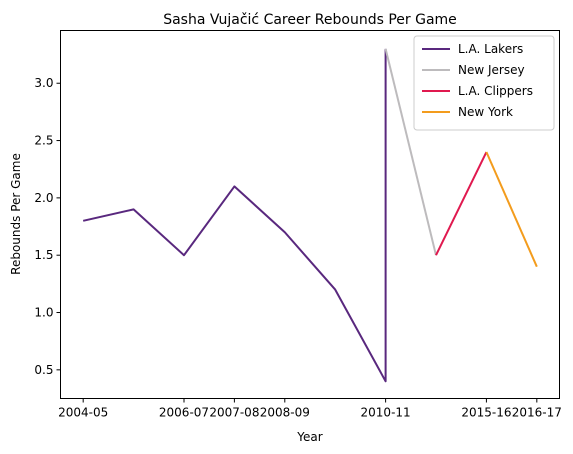 Image resolution: width=573 pixels, height=454 pixels. Describe the element at coordinates (537, 413) in the screenshot. I see `x-tick-label: 2016-17` at that location.